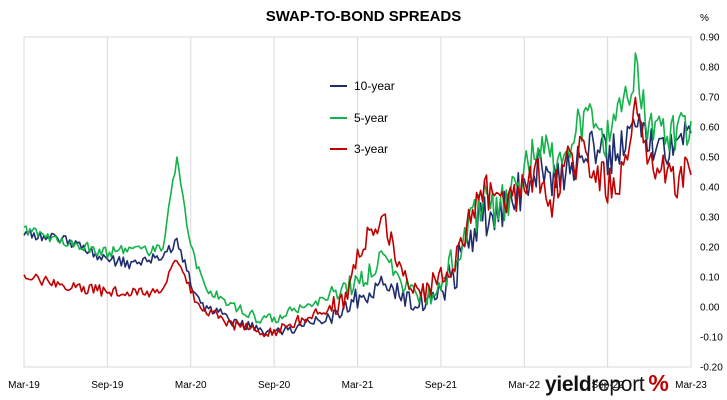 The width and height of the screenshot is (727, 400). I want to click on legend-label-10-year: 10-year, so click(374, 86).